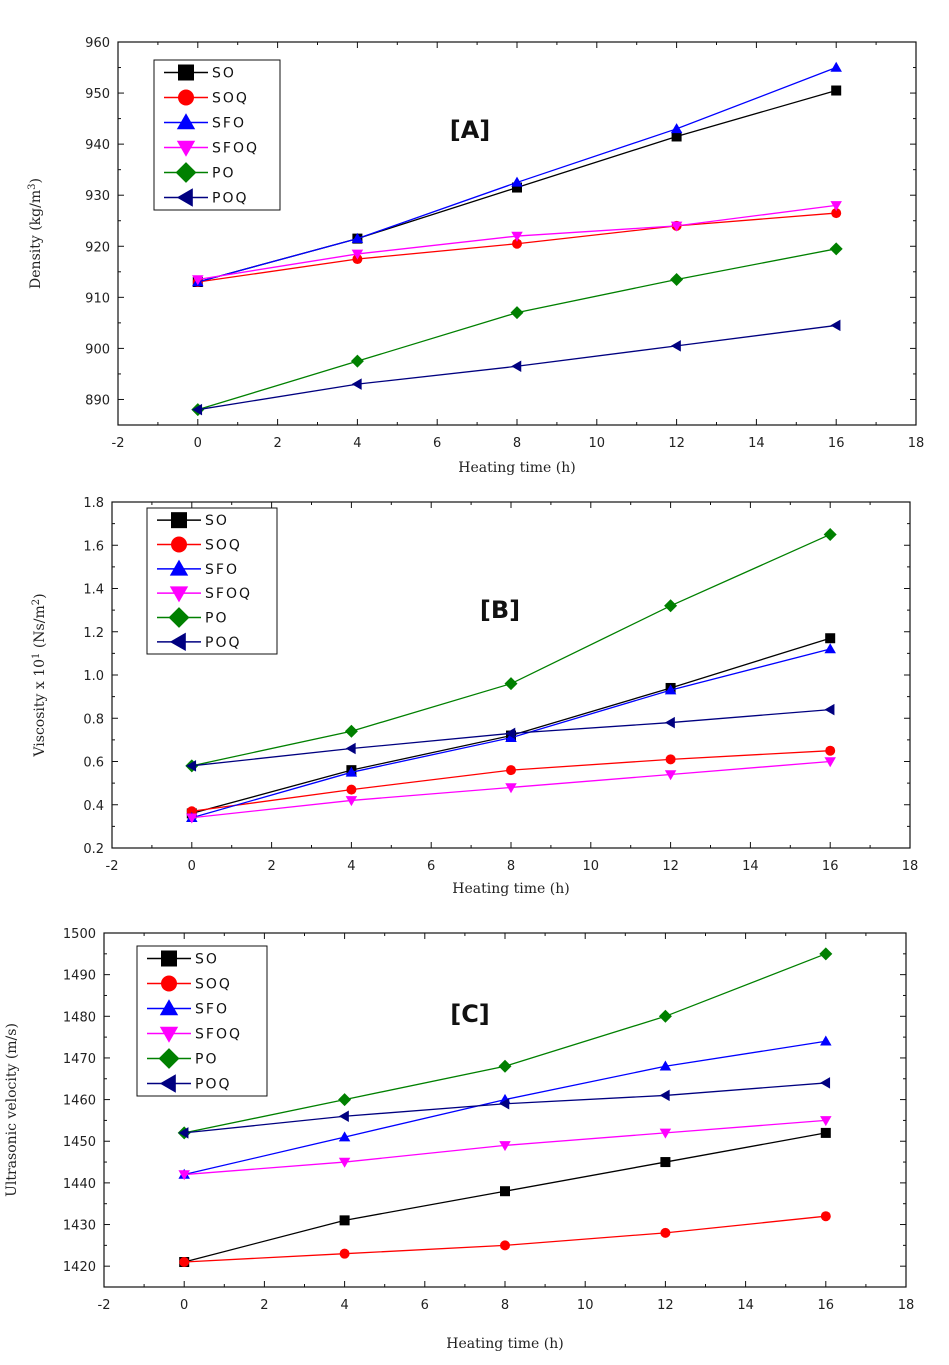 The width and height of the screenshot is (949, 1365). I want to click on y-tick-label: 910, so click(97, 298).